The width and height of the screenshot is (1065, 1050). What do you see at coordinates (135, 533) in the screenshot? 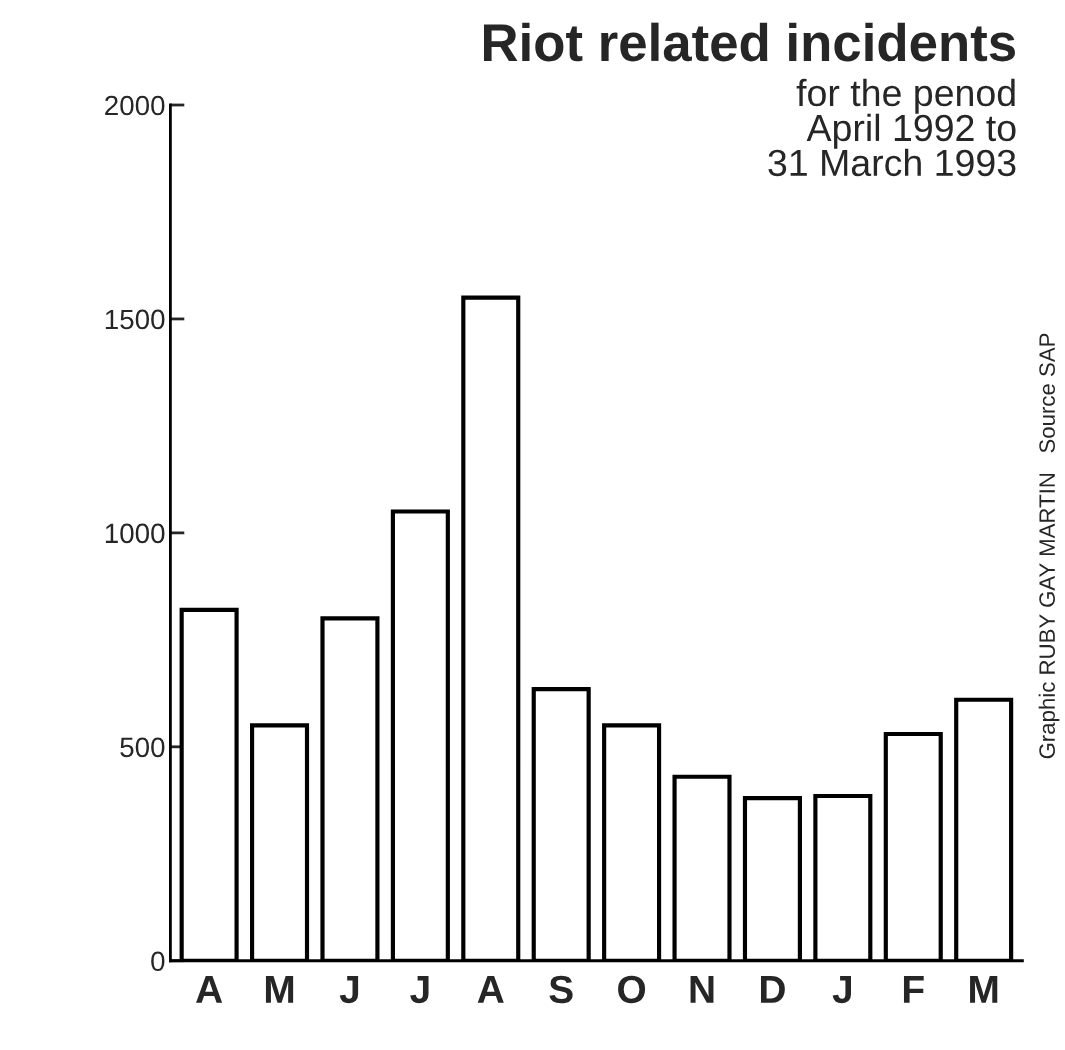
I see `y-tick-label: 1000` at bounding box center [135, 533].